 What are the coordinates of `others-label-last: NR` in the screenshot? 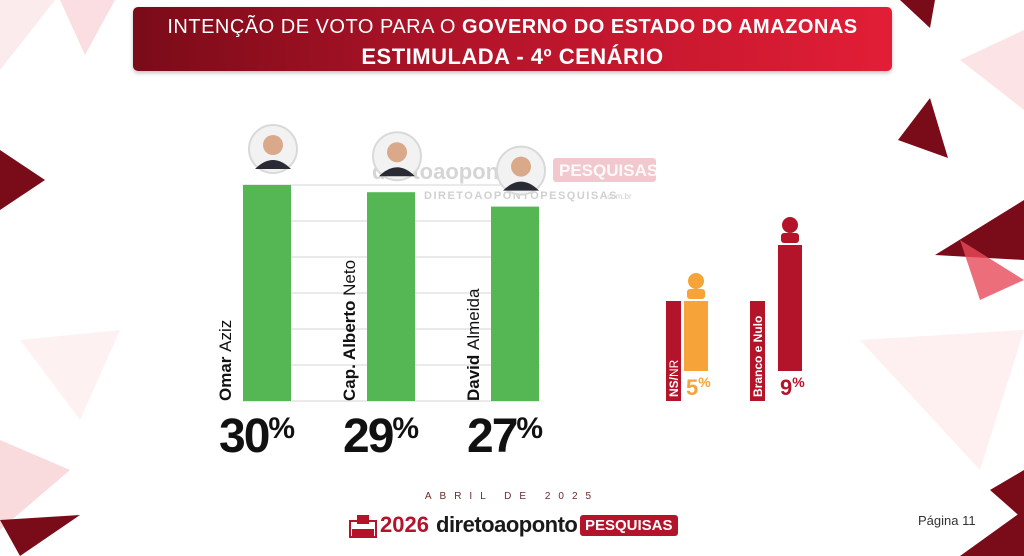 It's located at (674, 368).